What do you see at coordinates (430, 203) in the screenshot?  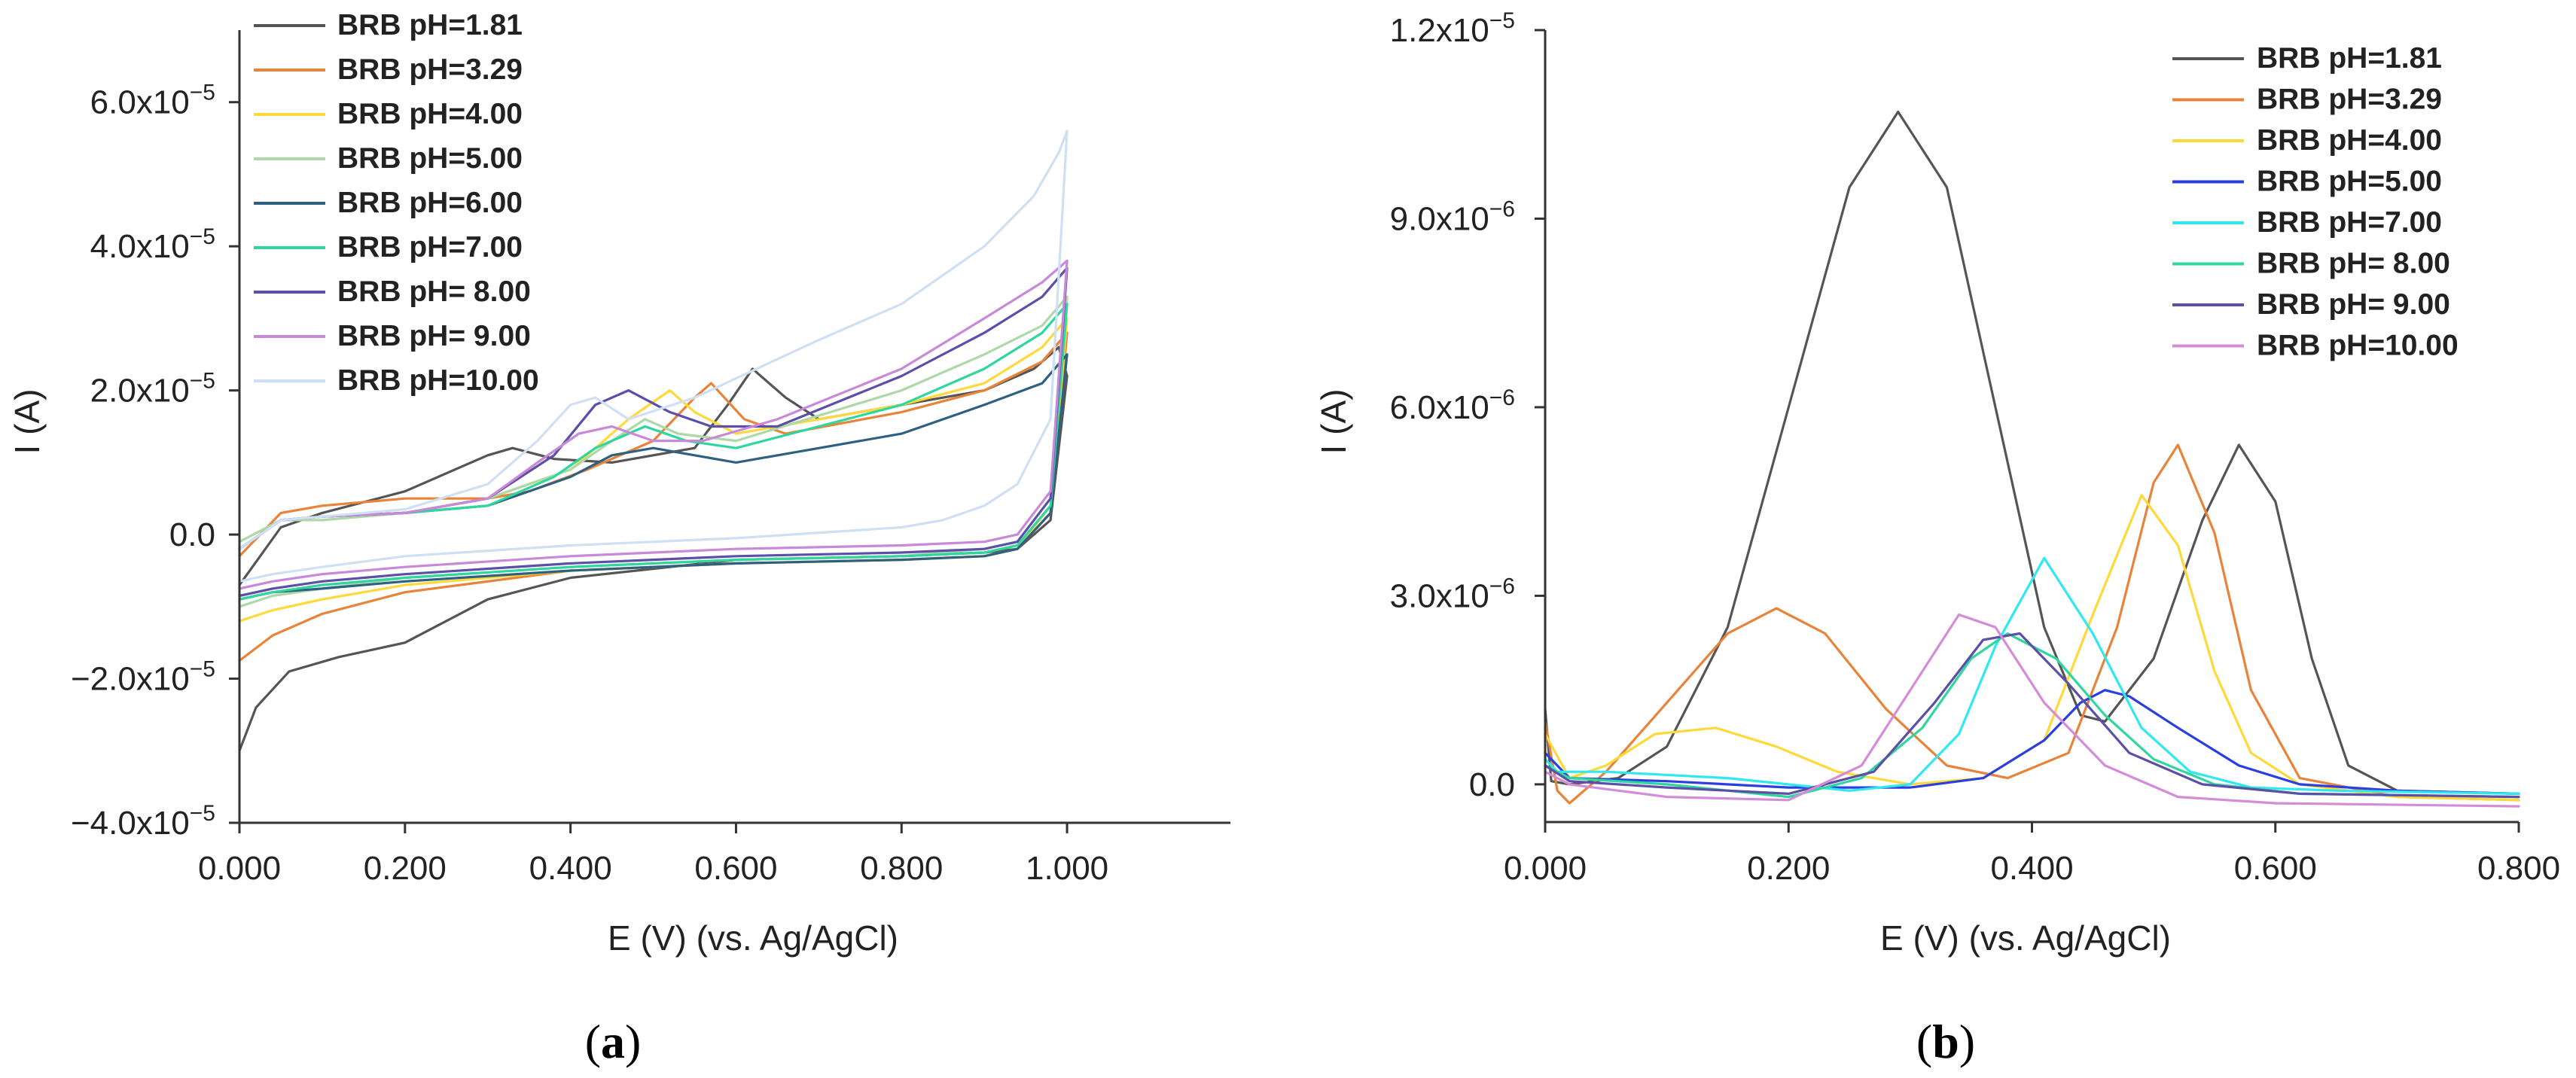 I see `panel-a-legend-label: BRB pH=6.00` at bounding box center [430, 203].